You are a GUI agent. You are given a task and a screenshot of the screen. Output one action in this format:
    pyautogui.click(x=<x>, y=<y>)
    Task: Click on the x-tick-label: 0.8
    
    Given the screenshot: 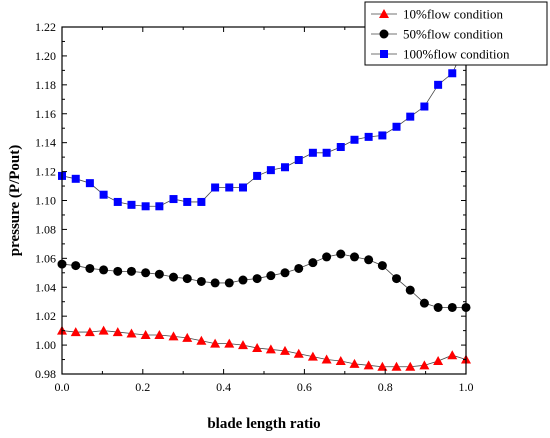 What is the action you would take?
    pyautogui.click(x=385, y=387)
    